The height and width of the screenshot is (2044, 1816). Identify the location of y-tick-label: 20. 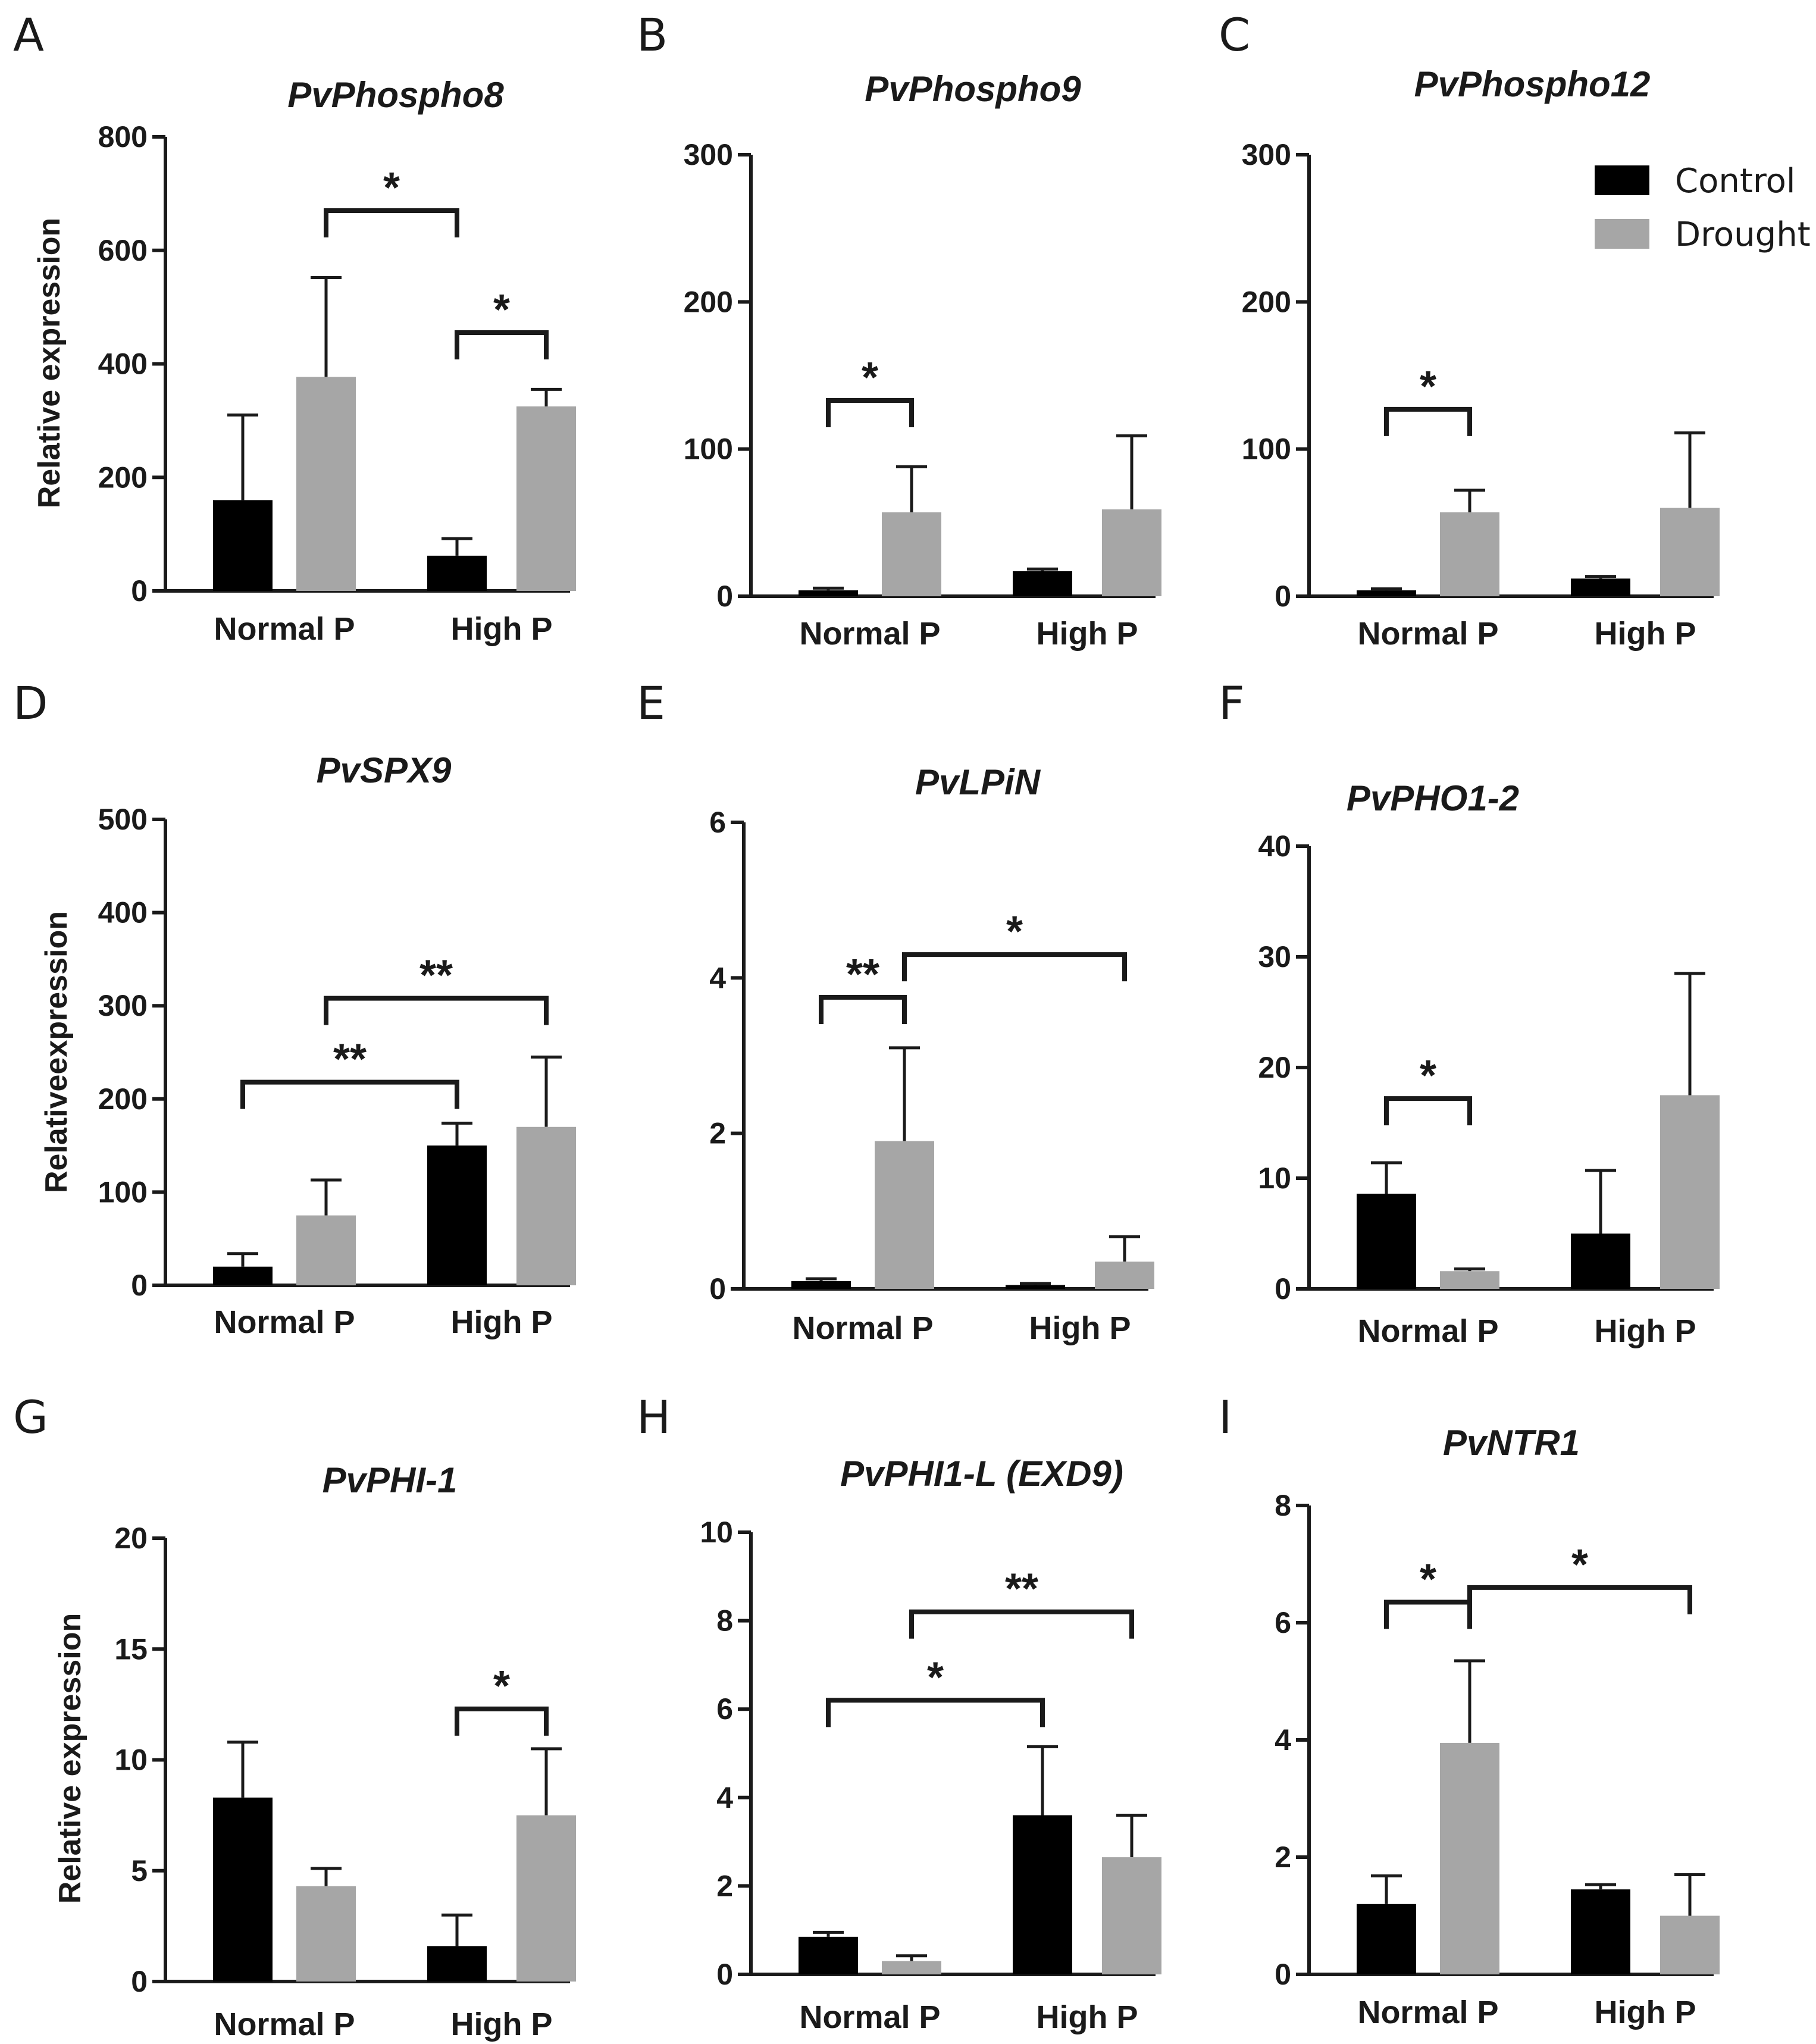
(1274, 1067).